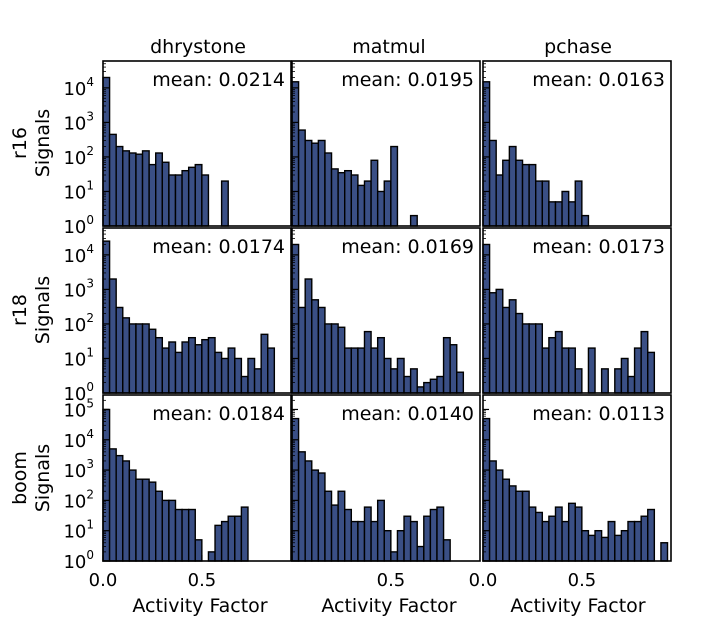  I want to click on column-titles: dhrystone matmul pchase, so click(381, 47).